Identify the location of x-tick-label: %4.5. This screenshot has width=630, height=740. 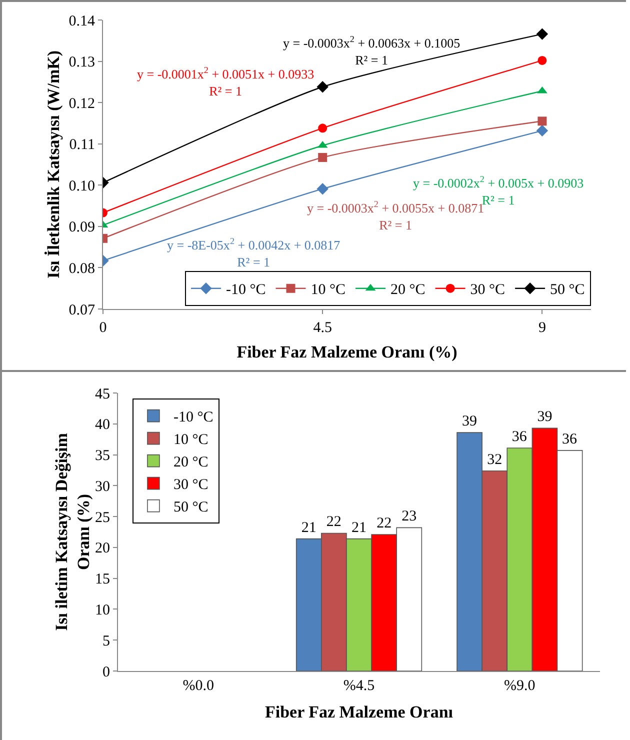
(359, 686).